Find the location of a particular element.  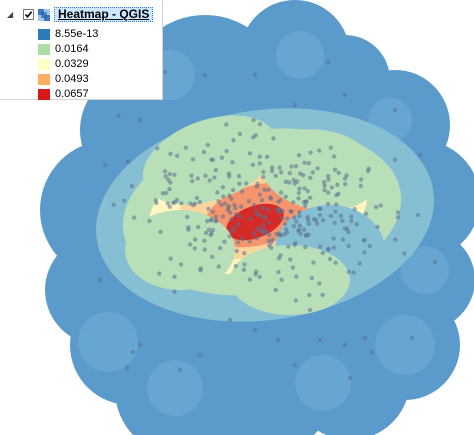

layer-title: Heatmap - QGIS is located at coordinates (104, 14).